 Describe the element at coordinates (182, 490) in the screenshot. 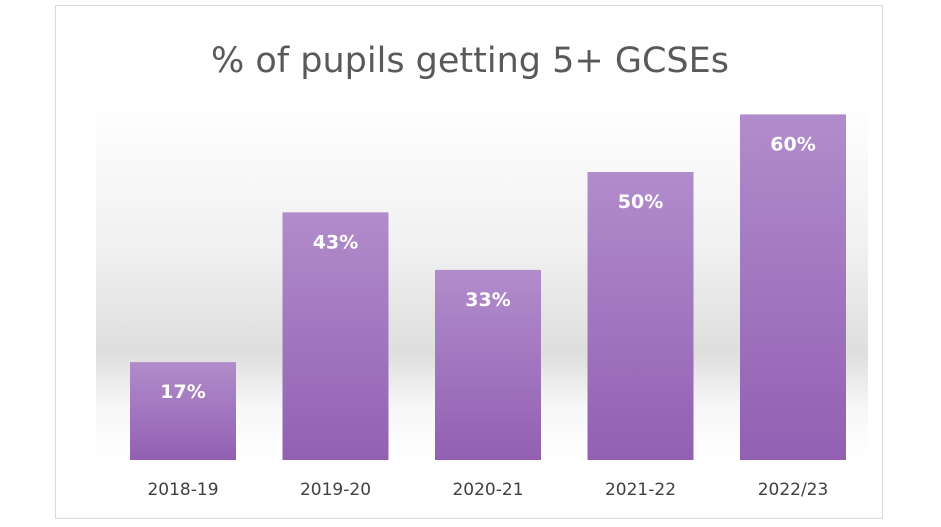

I see `x-tick-2018-19: 2018-19` at that location.